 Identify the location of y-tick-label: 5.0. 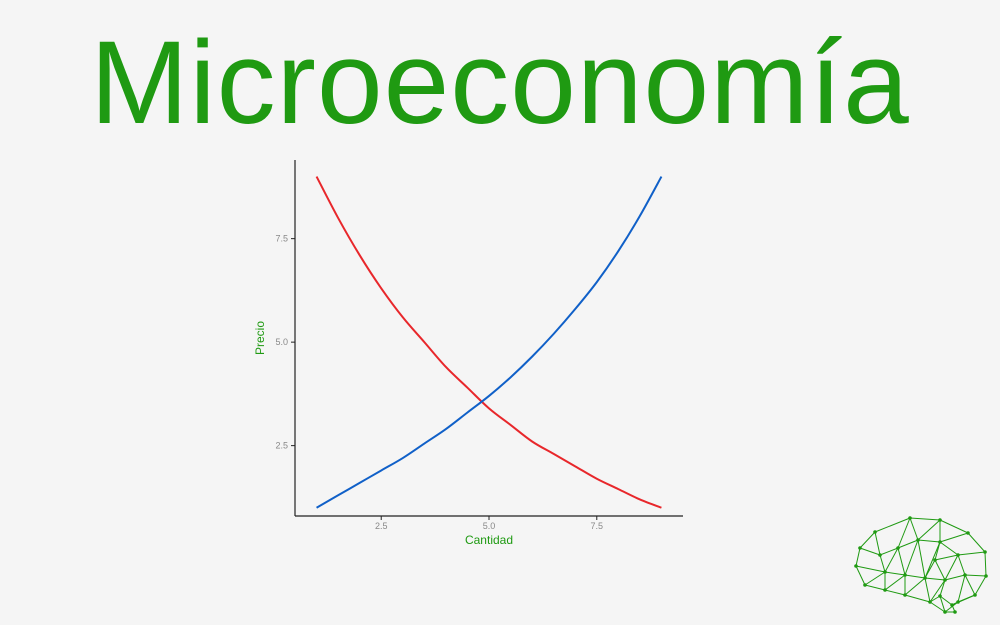
(281, 342).